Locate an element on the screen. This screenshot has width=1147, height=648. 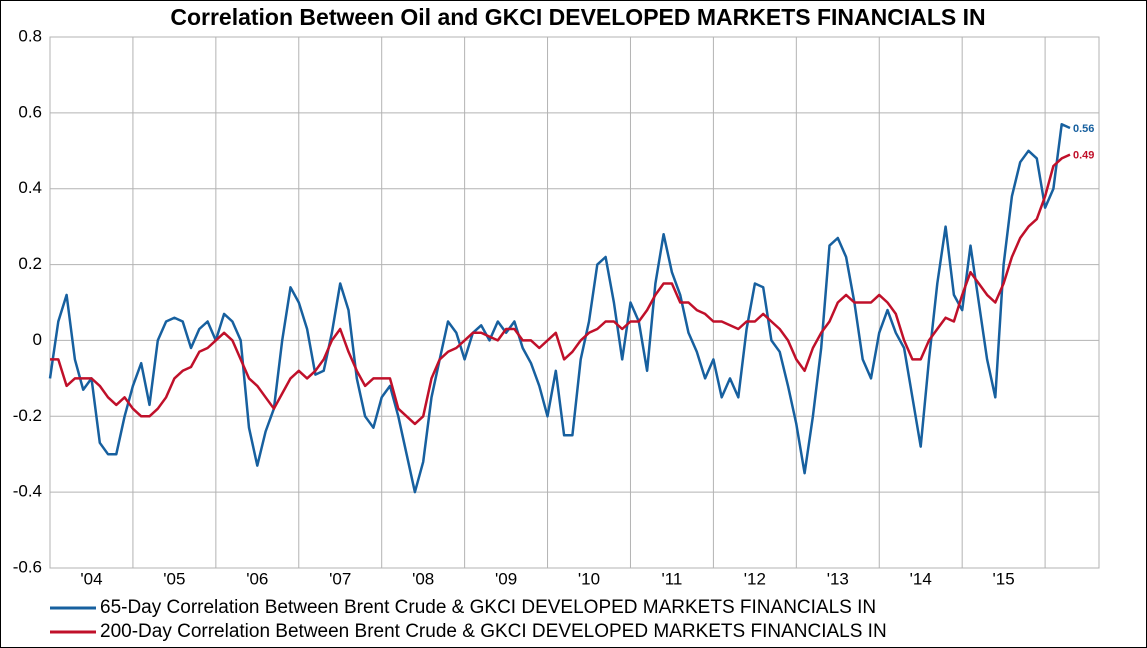
x-tick-label: '05 is located at coordinates (174, 578).